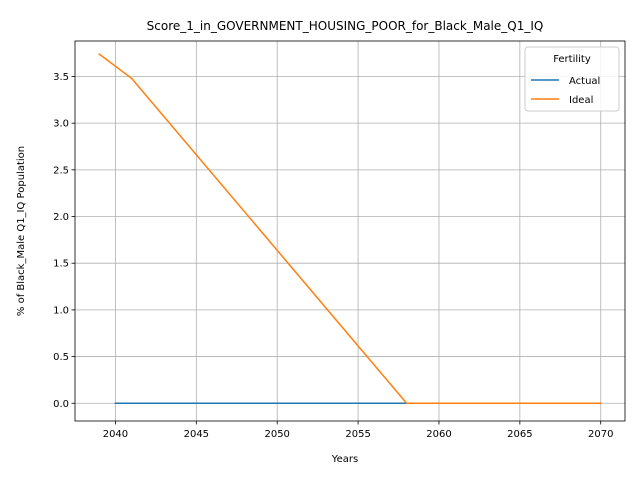  I want to click on x-tick-label: 2065, so click(519, 434).